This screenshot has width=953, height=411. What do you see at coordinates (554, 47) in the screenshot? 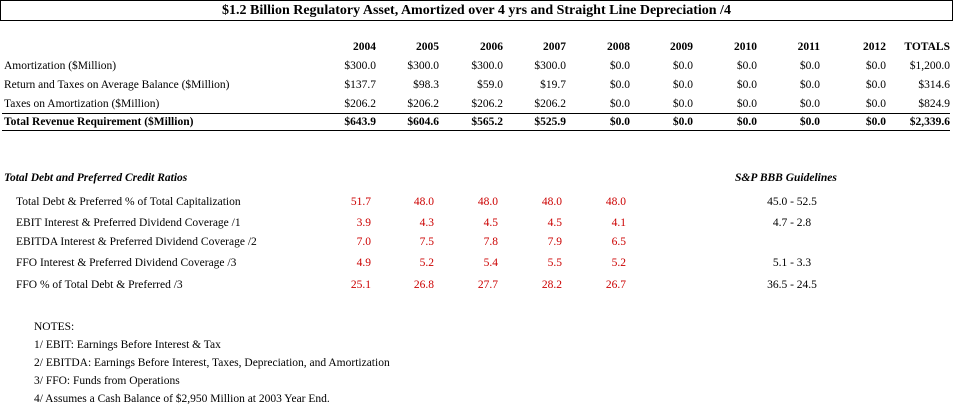
I see `year-header: 2007` at bounding box center [554, 47].